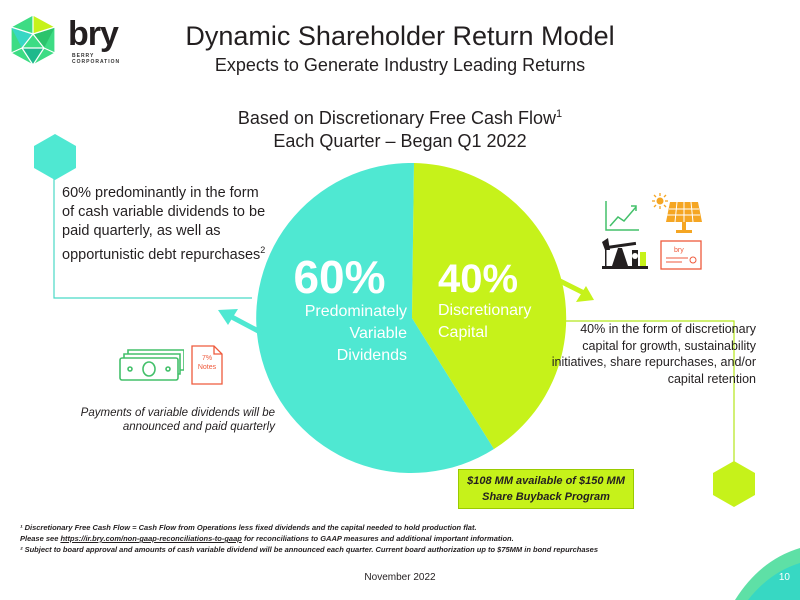 The height and width of the screenshot is (600, 800). What do you see at coordinates (339, 277) in the screenshot?
I see `dividends-percent: 60%` at bounding box center [339, 277].